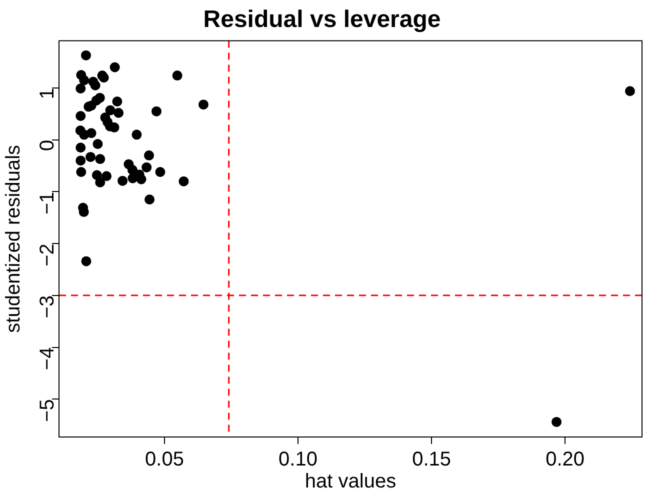 The image size is (648, 494). What do you see at coordinates (47, 255) in the screenshot?
I see `y-tick-label: −2` at bounding box center [47, 255].